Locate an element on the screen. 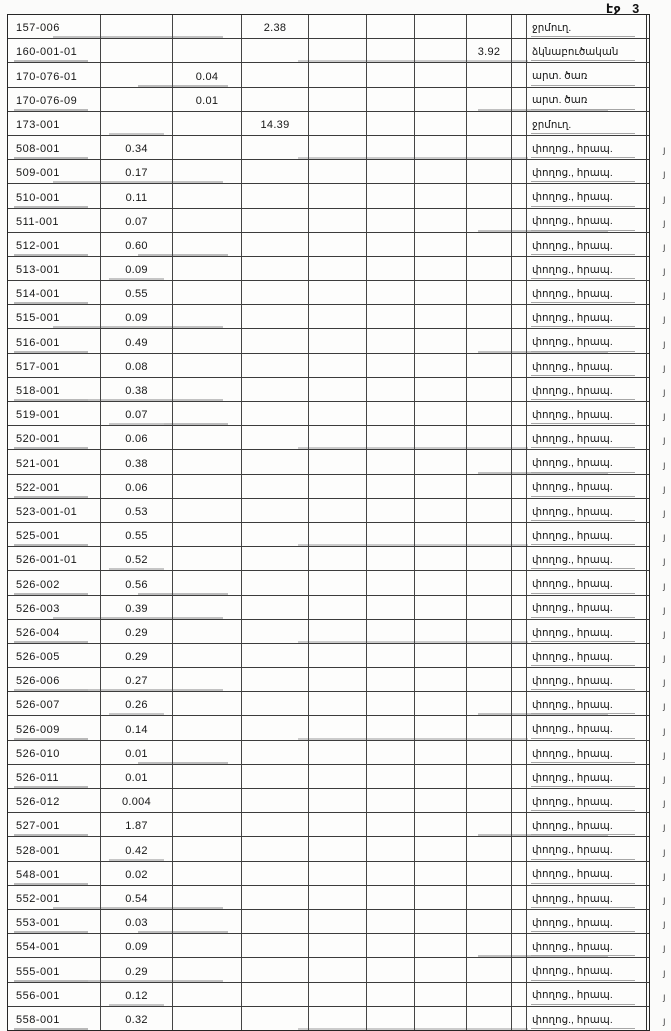 The width and height of the screenshot is (671, 1031). cell-c1: 0.52 is located at coordinates (137, 559).